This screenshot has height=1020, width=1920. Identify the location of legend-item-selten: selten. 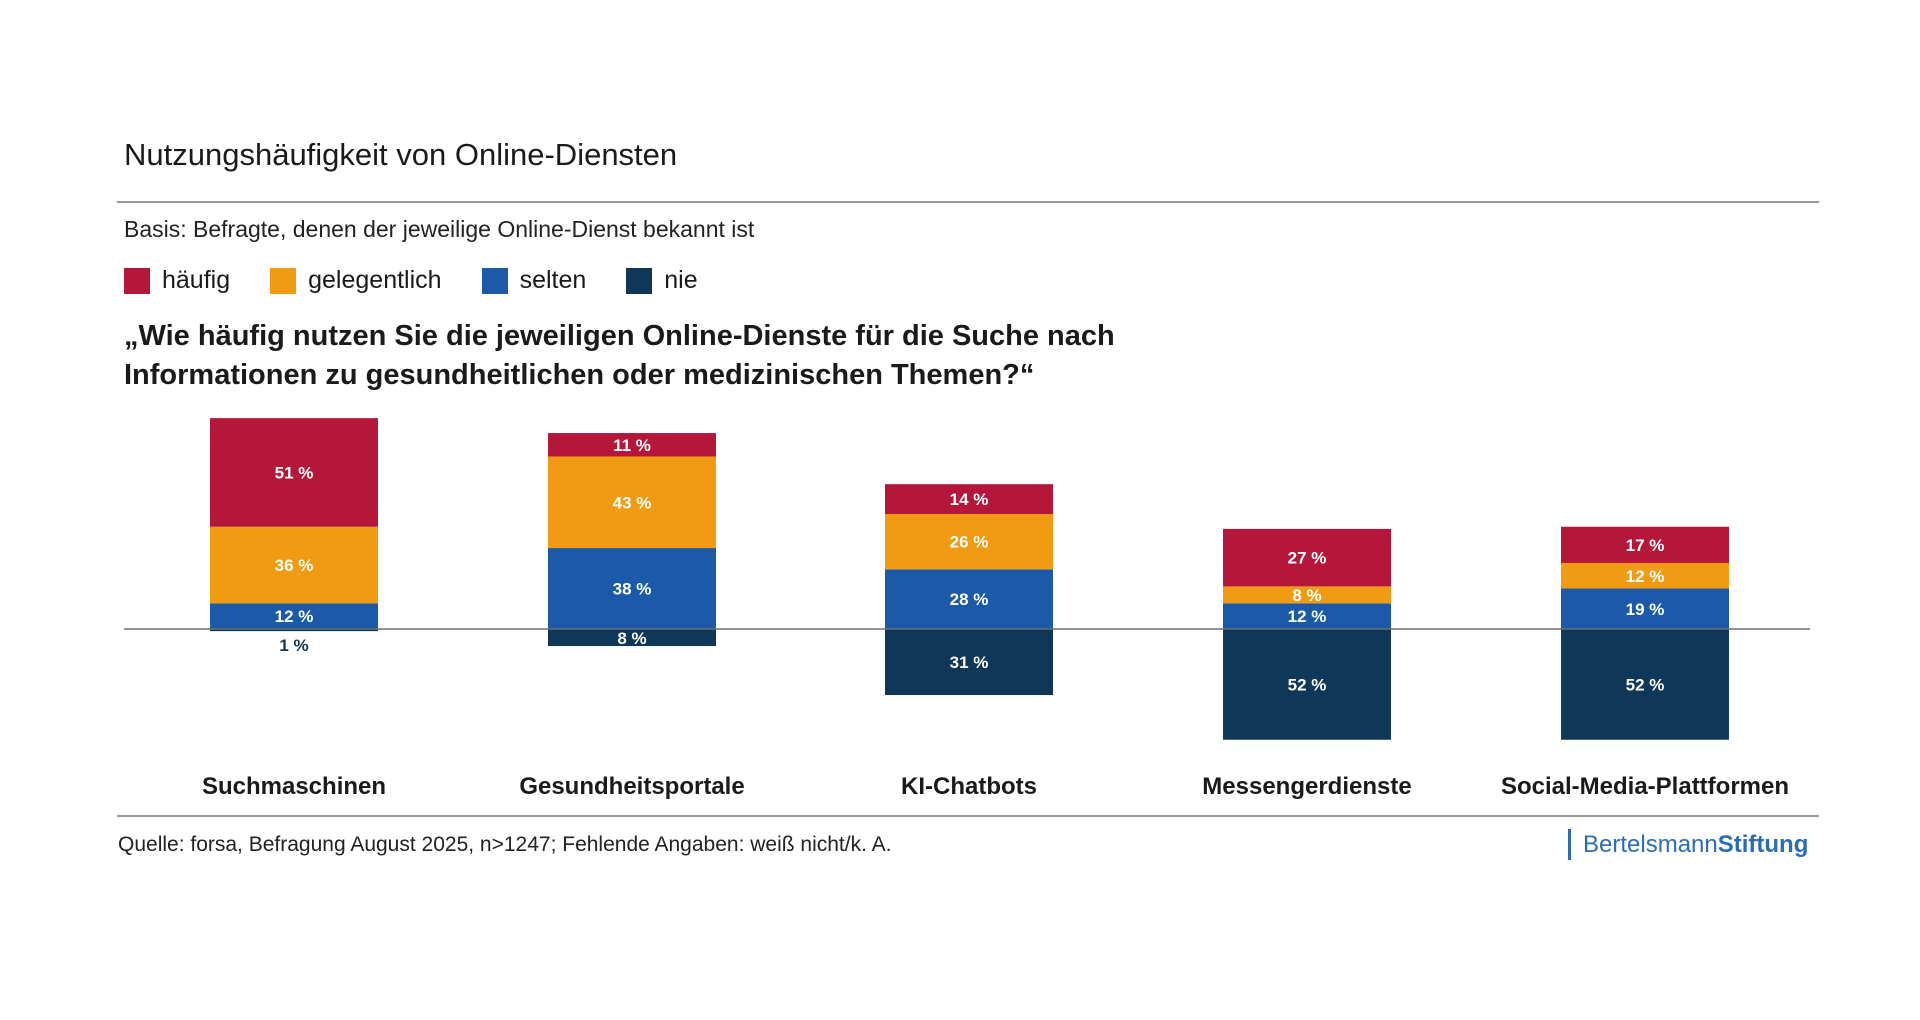
(534, 280).